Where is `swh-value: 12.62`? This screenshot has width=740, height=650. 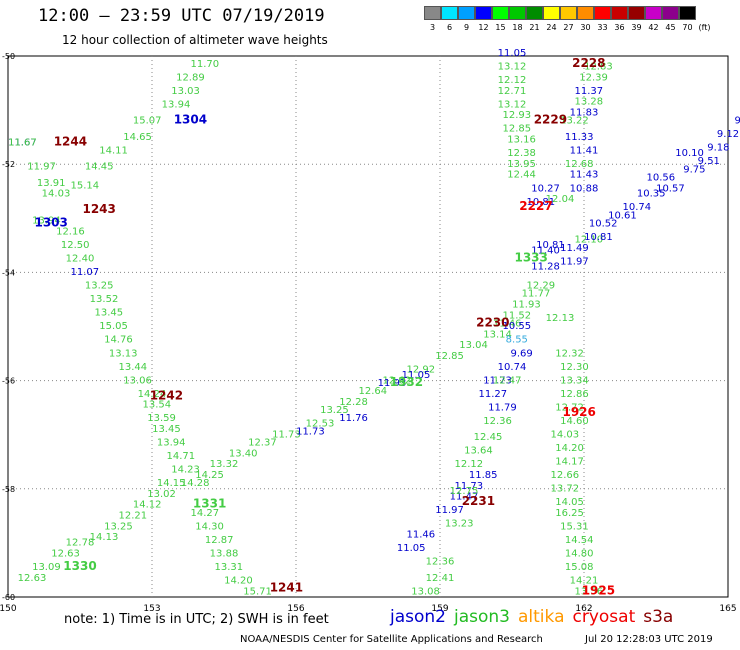 swh-value: 12.62 is located at coordinates (396, 380).